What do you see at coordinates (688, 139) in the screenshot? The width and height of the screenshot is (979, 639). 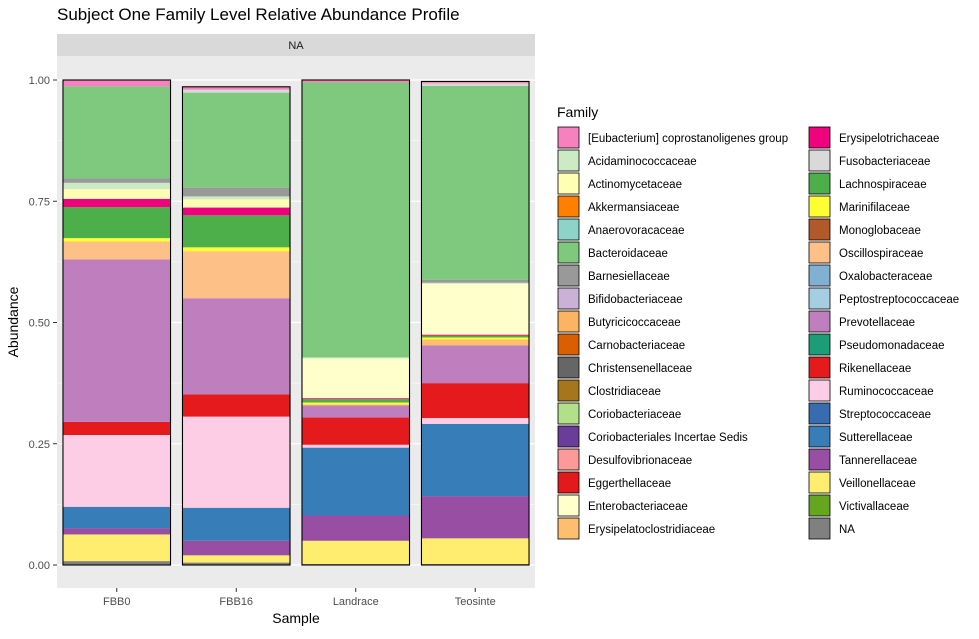 I see `legend-label: [Eubacterium] coprostanoligenes group` at bounding box center [688, 139].